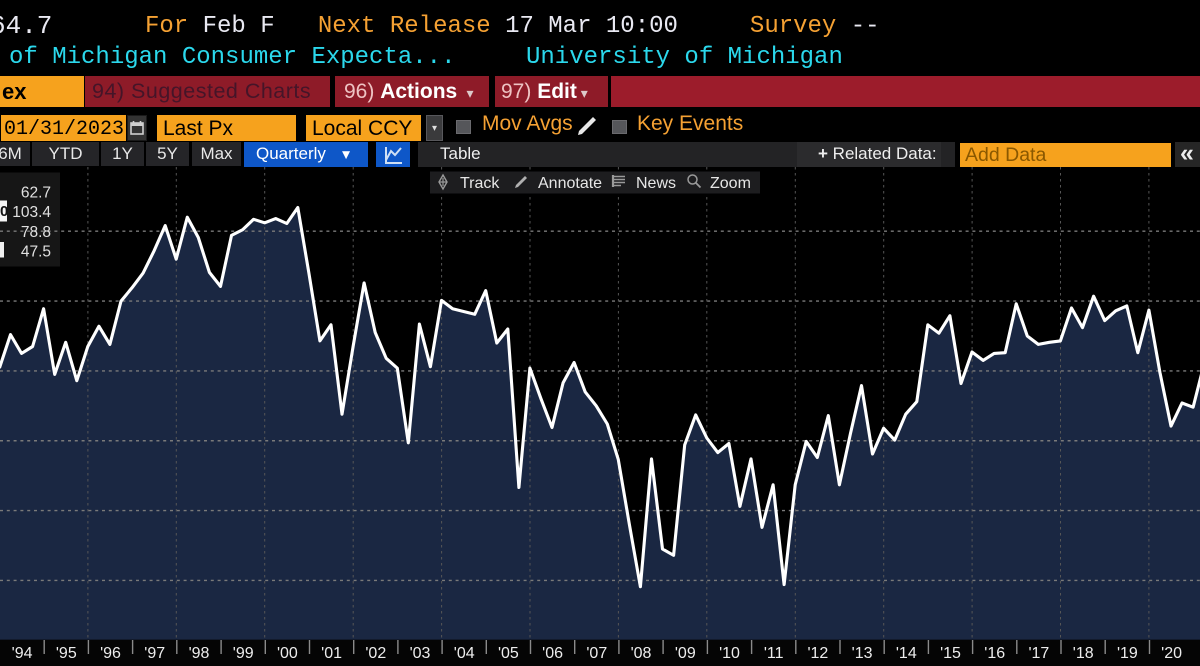 The height and width of the screenshot is (666, 1200). I want to click on svg-text: 78.8, so click(36, 232).